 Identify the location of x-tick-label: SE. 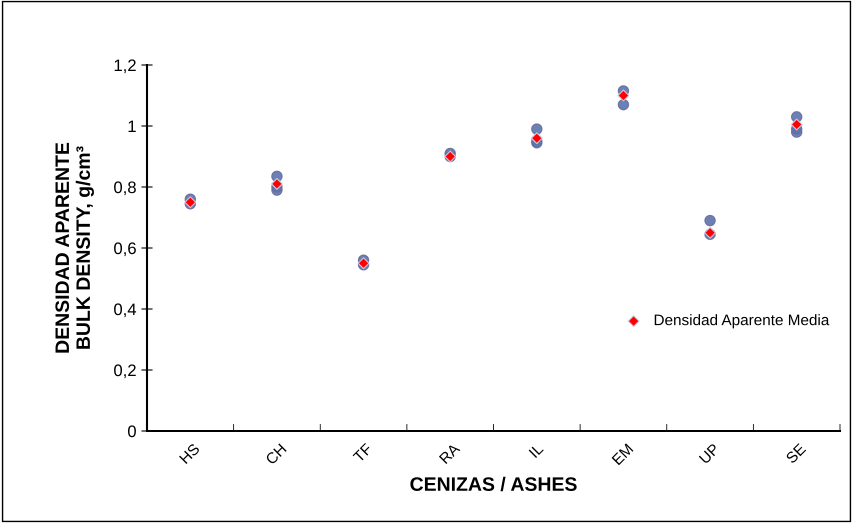
(795, 453).